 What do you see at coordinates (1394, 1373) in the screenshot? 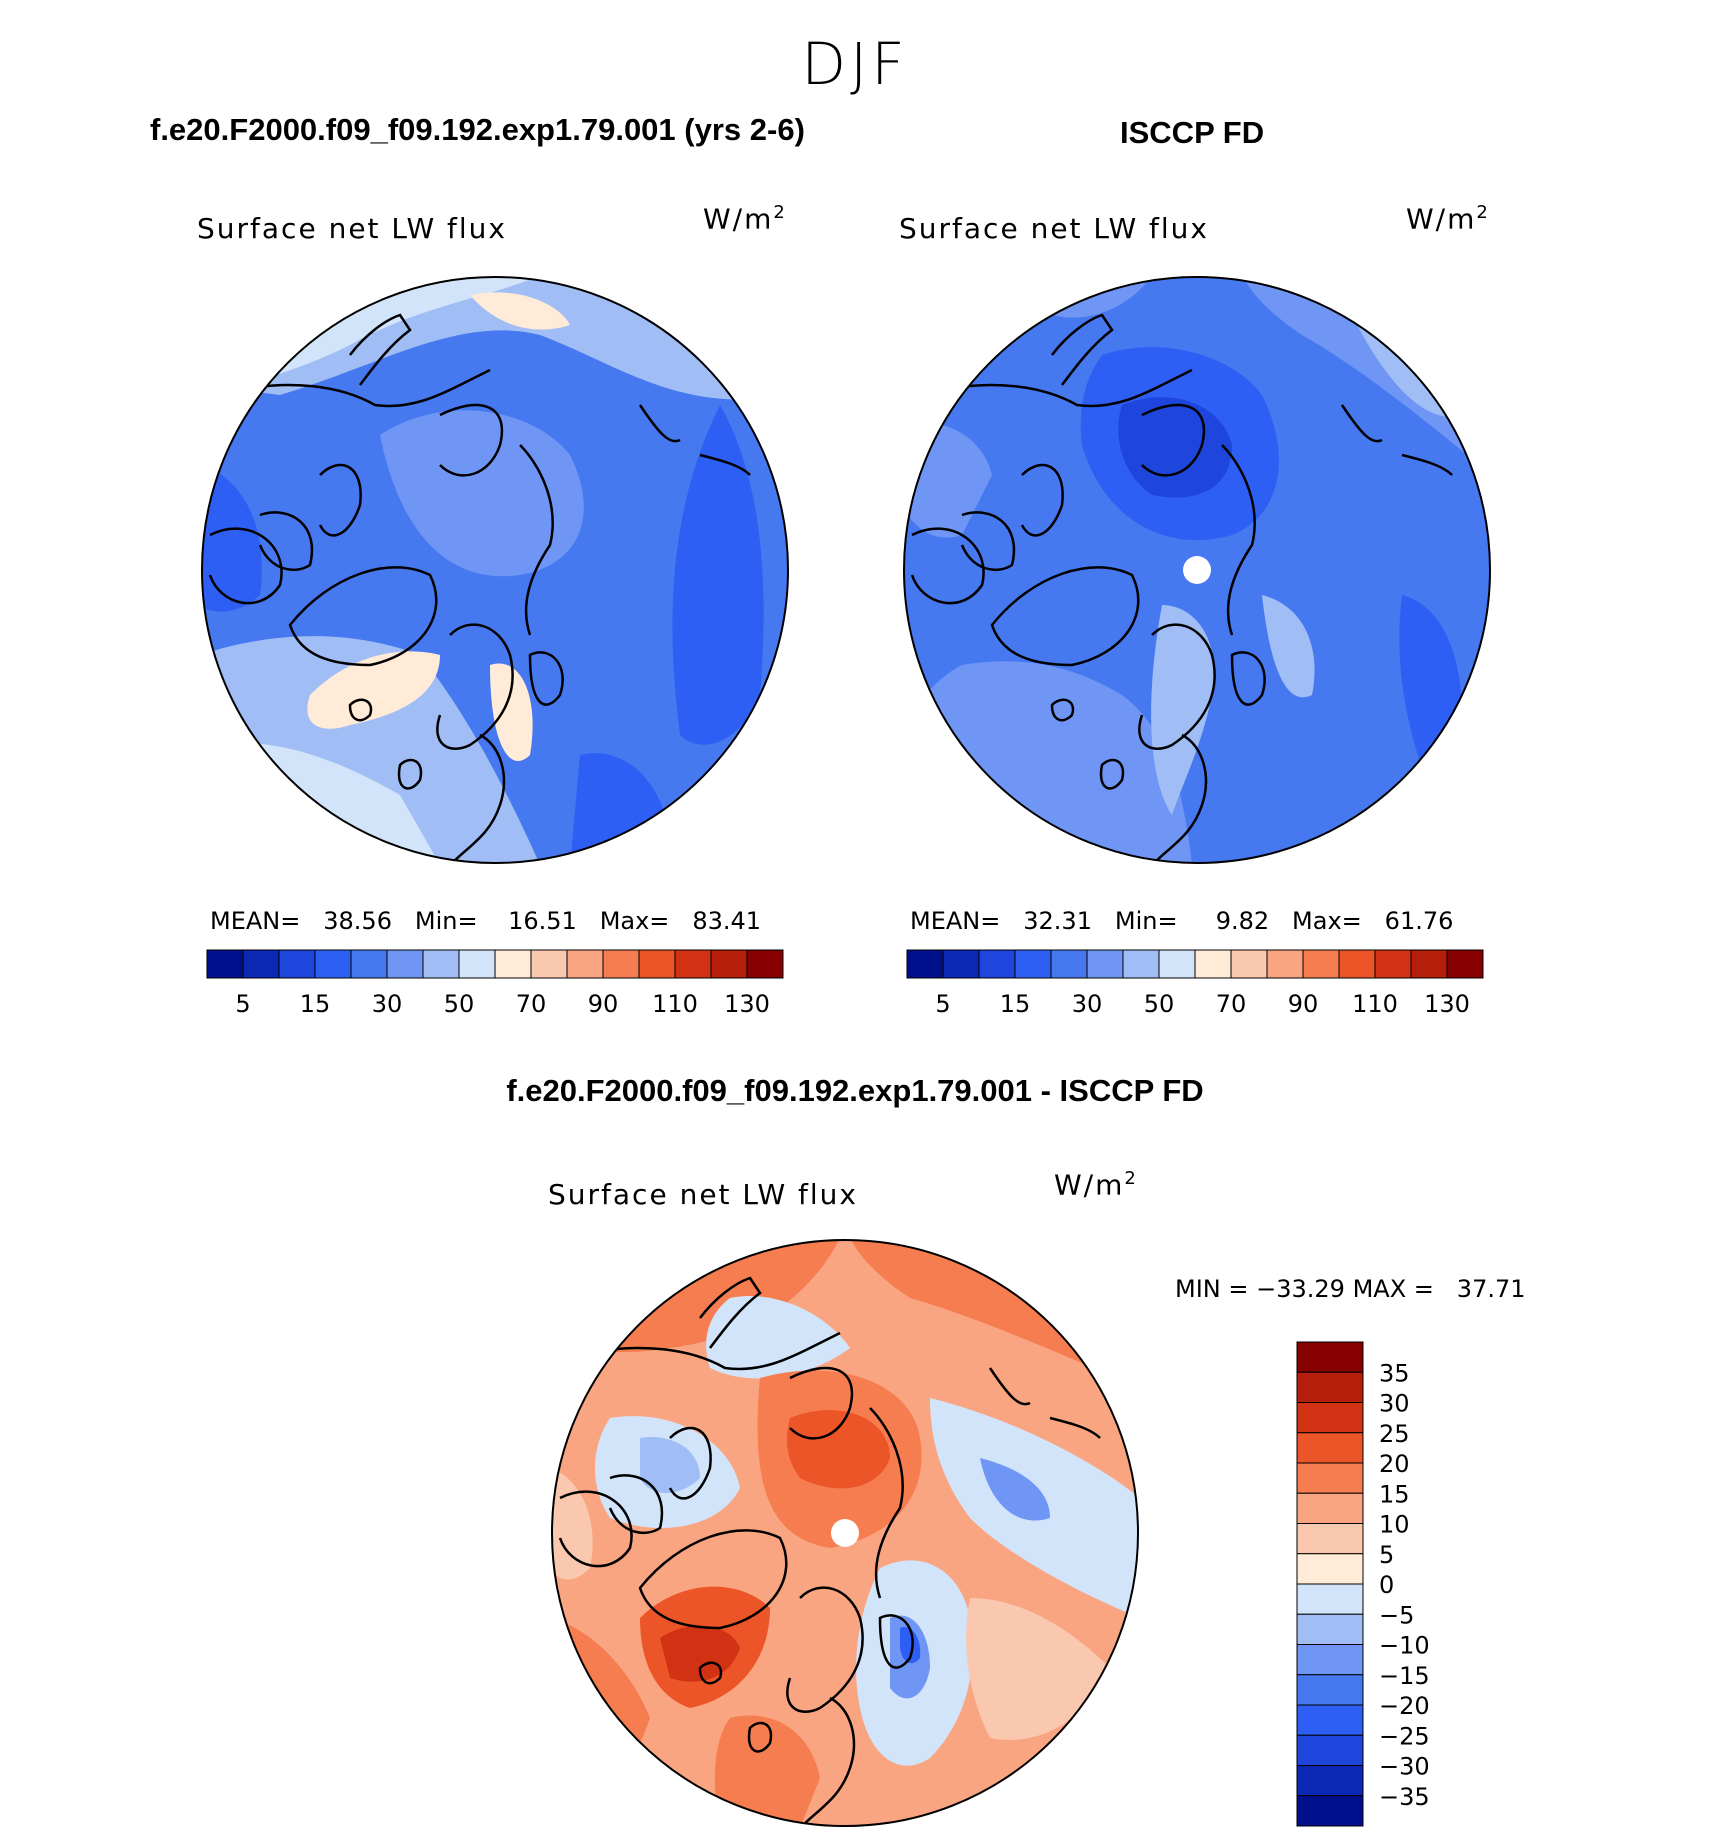
I see `diff-colorbar-tick-label: 35` at bounding box center [1394, 1373].